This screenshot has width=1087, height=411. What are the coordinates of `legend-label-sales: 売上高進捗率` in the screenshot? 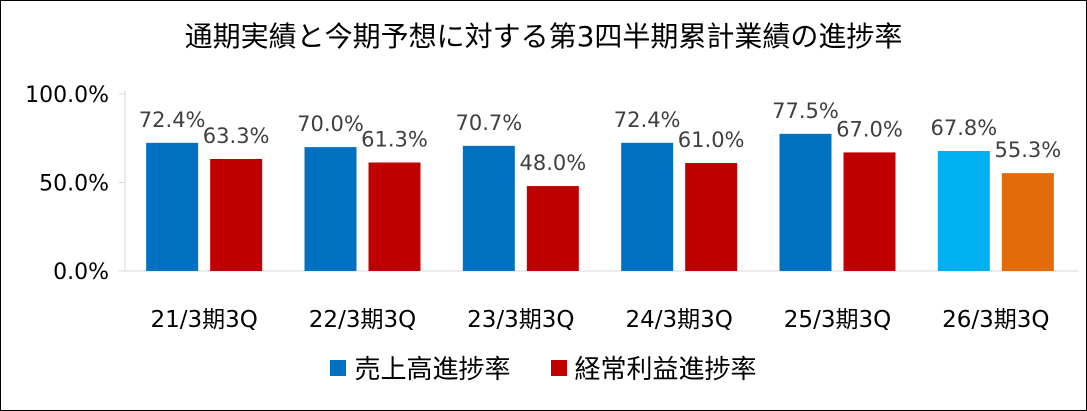 It's located at (432, 370).